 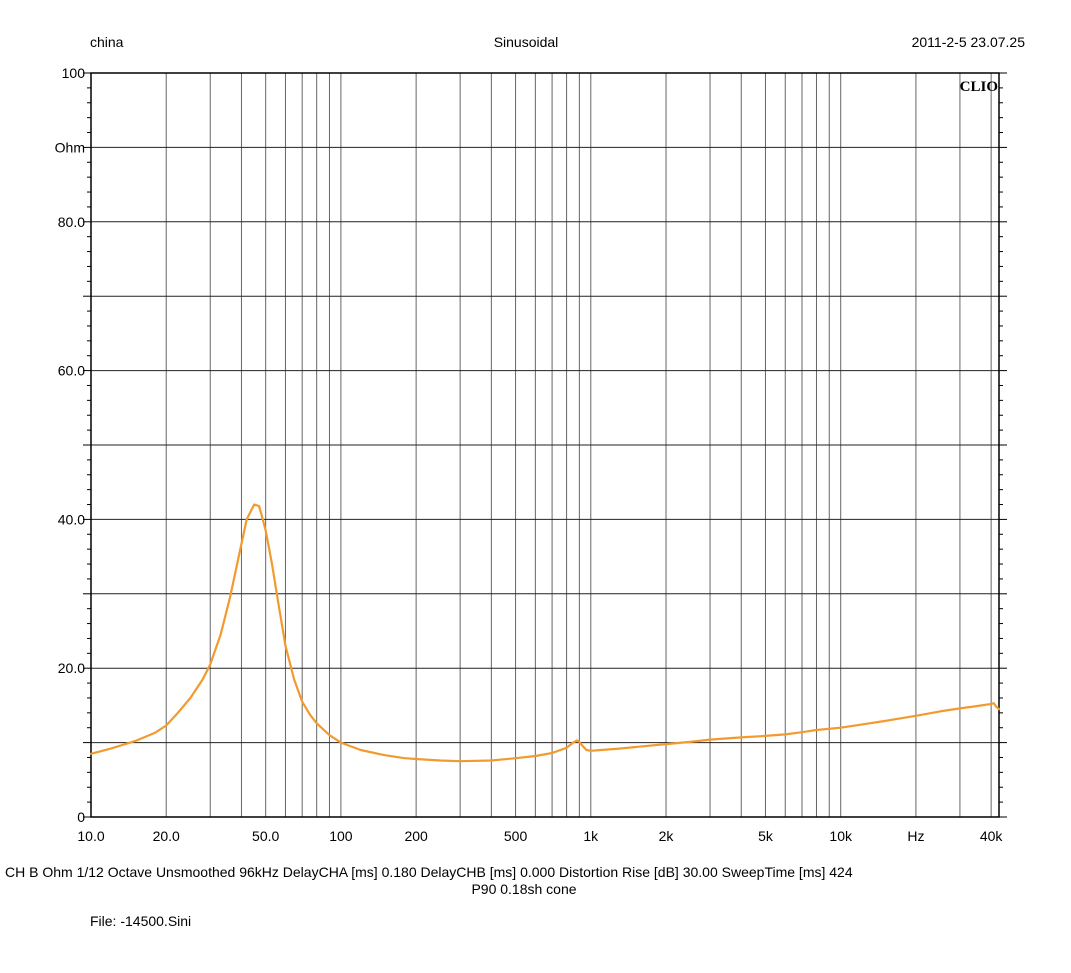 I want to click on y-tick-label: 100, so click(x=74, y=73).